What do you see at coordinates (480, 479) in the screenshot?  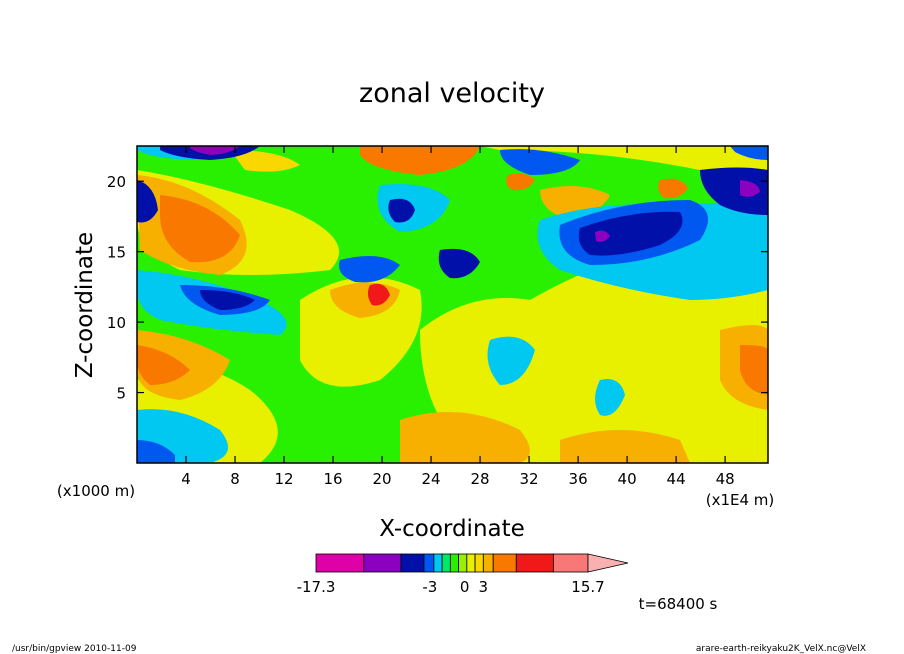 I see `x-tick-label: 28` at bounding box center [480, 479].